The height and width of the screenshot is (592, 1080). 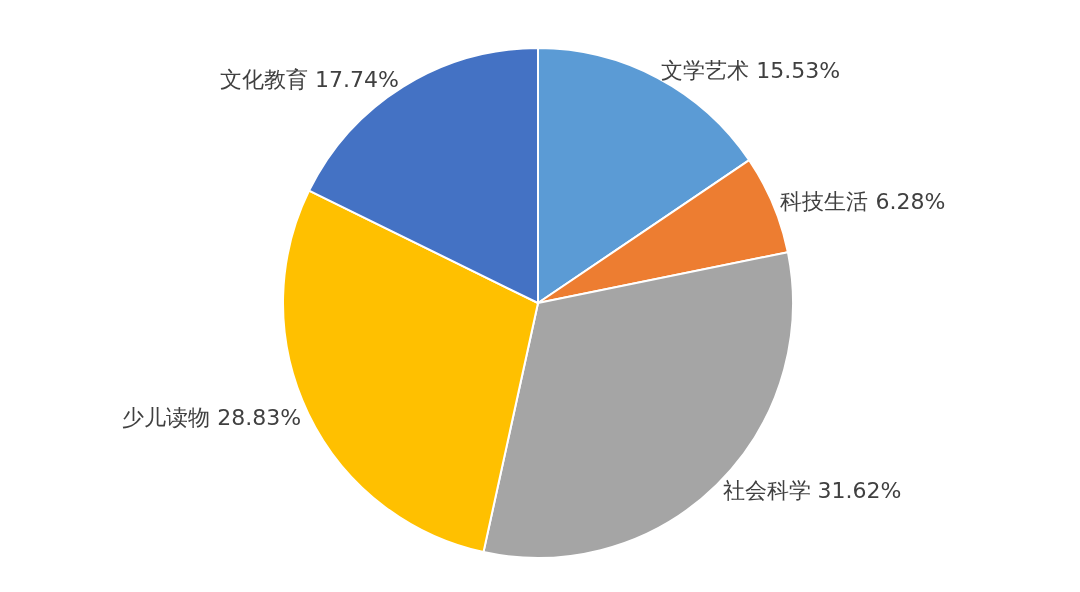 What do you see at coordinates (863, 201) in the screenshot?
I see `slice-label: 科技生活 6.28%` at bounding box center [863, 201].